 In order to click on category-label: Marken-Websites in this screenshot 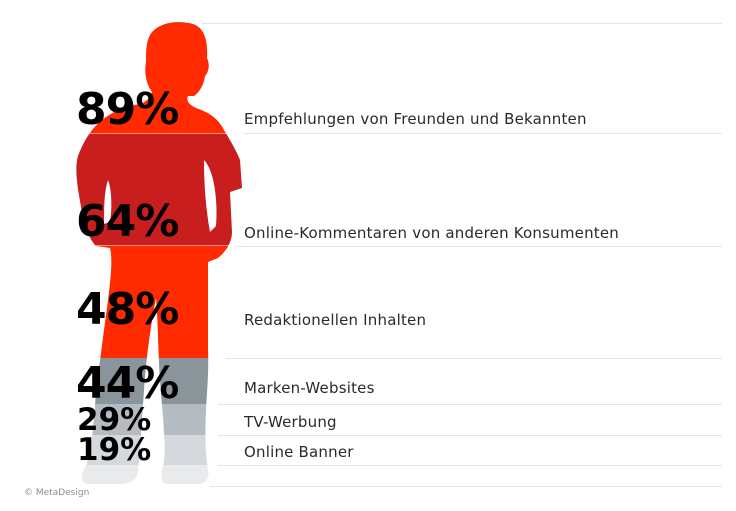, I will do `click(309, 388)`.